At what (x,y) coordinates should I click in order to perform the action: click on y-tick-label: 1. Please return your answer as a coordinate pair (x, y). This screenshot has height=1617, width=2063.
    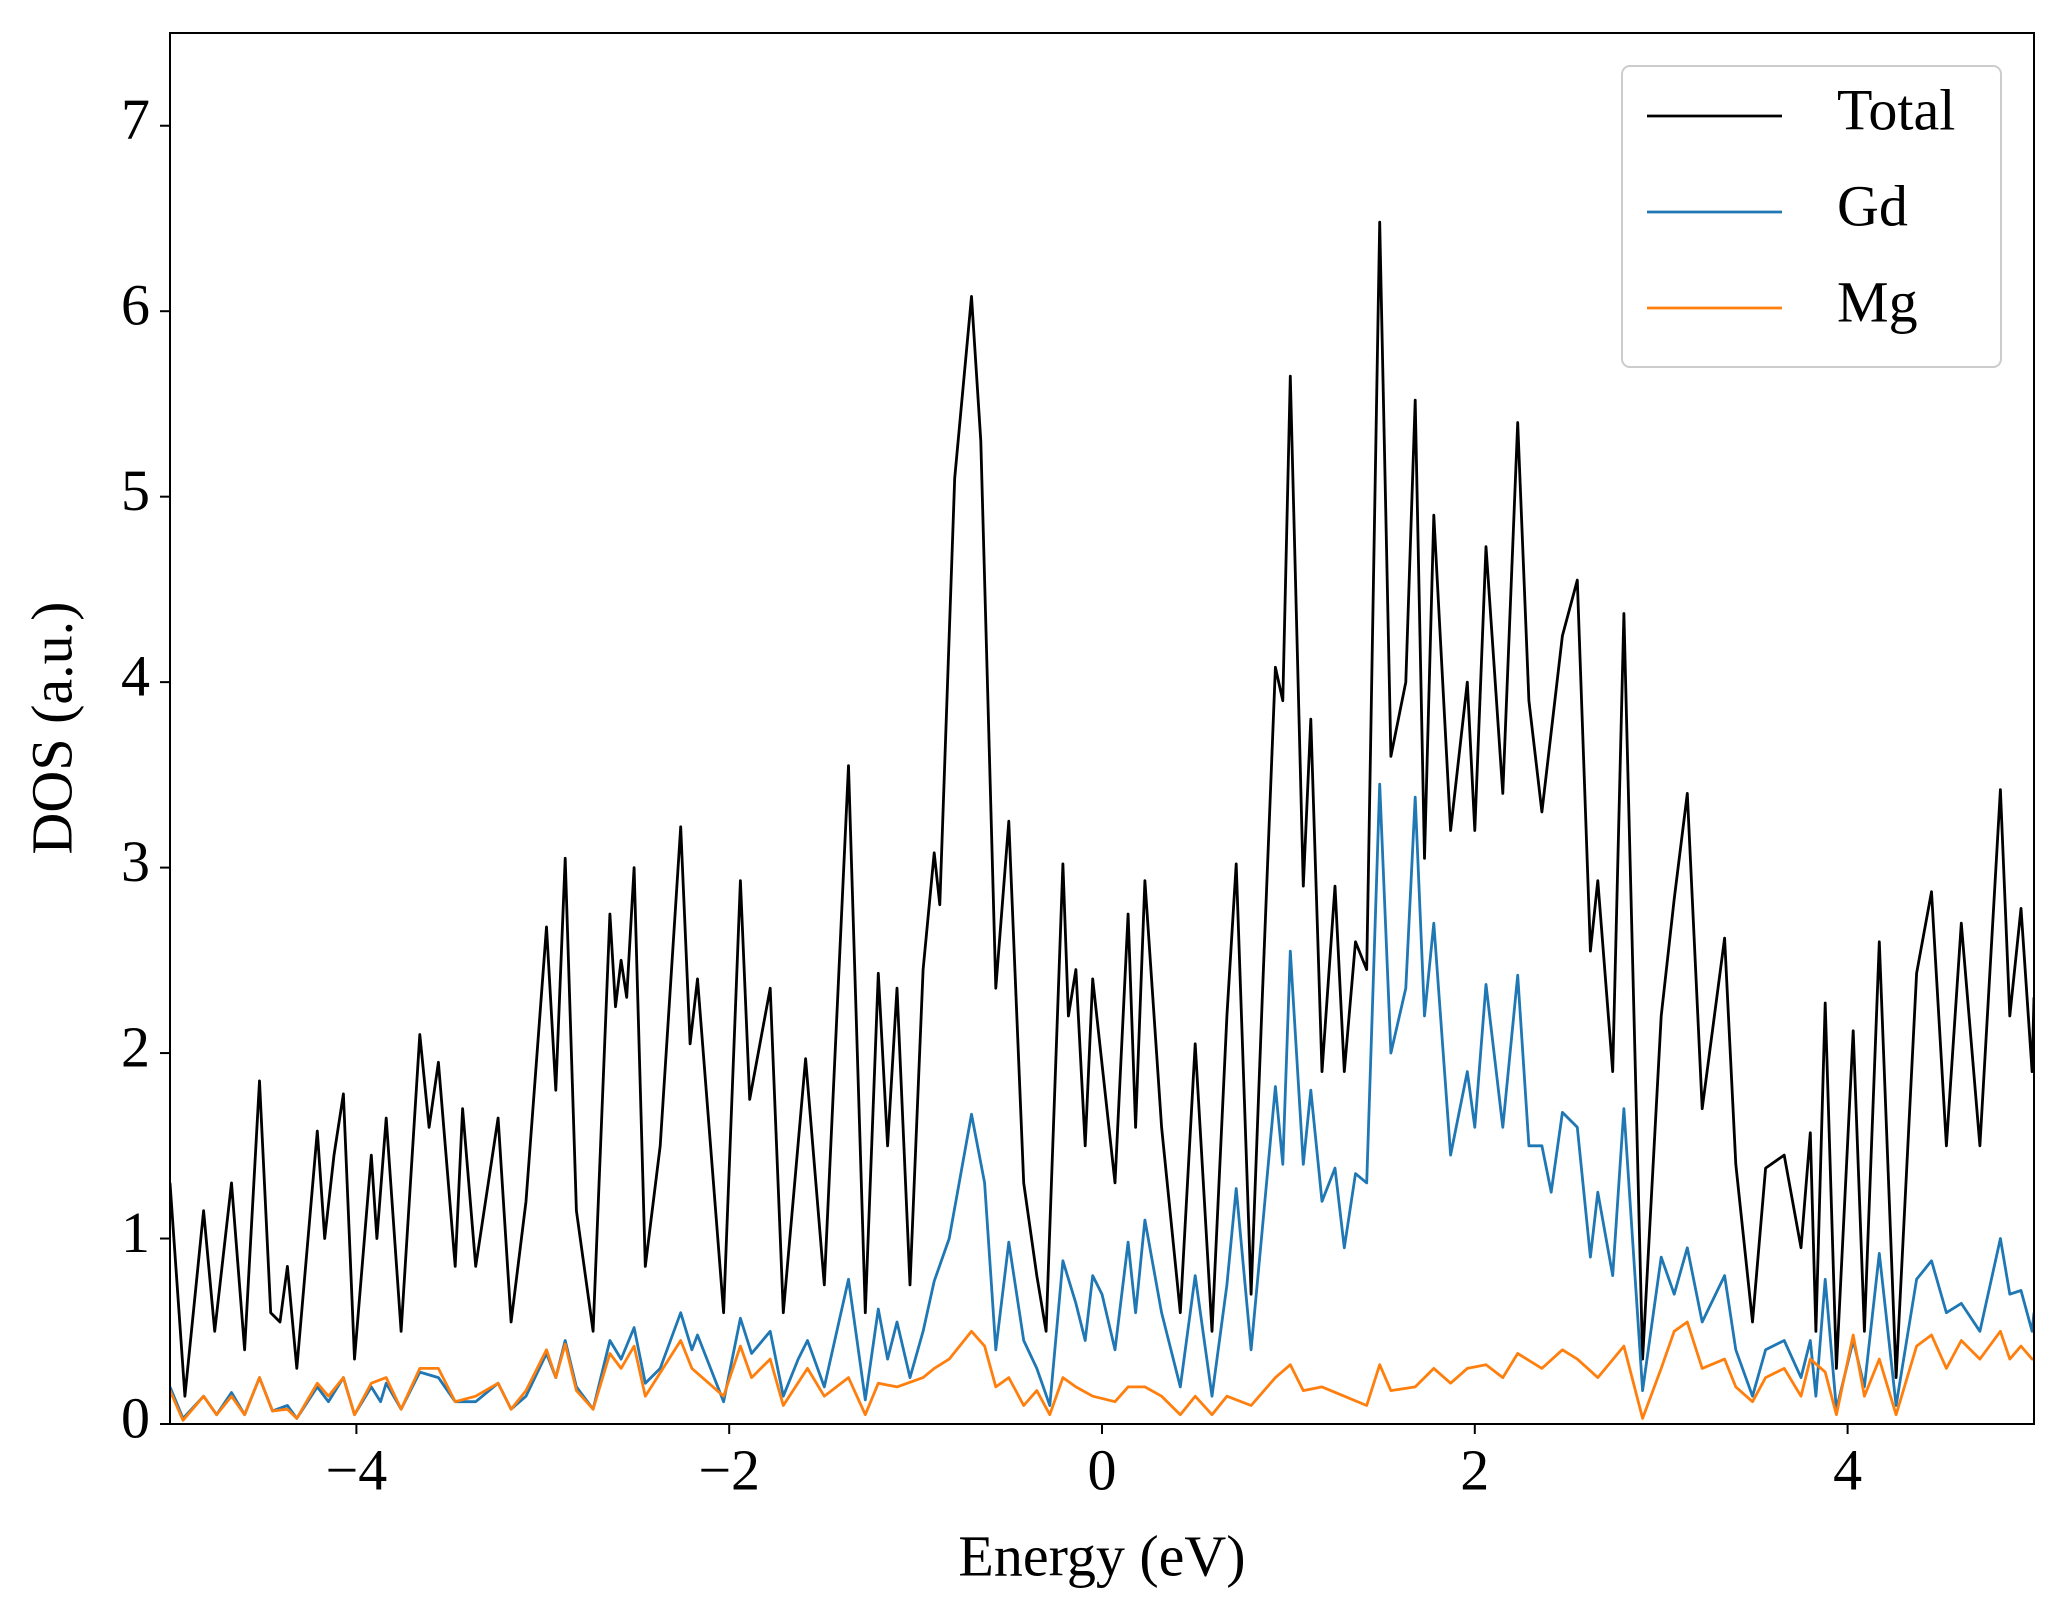
    Looking at the image, I should click on (135, 1232).